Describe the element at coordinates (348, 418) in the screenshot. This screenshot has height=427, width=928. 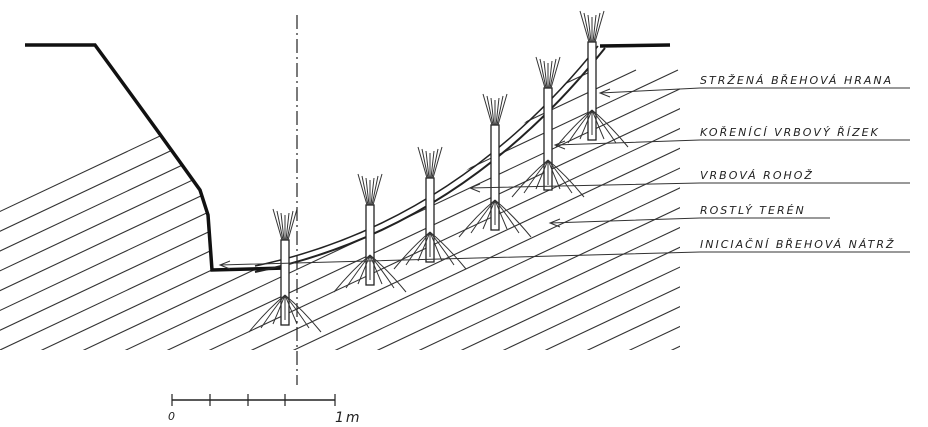
I see `scale-end: 1m` at that location.